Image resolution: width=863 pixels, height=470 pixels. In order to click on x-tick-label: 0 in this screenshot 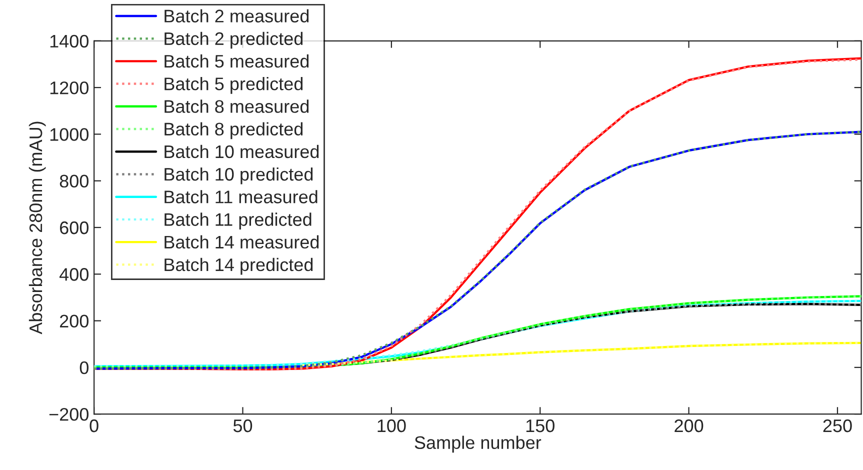, I will do `click(94, 425)`.